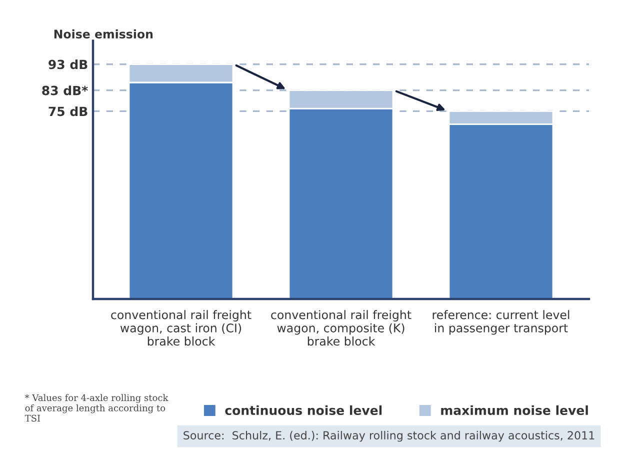 The height and width of the screenshot is (453, 620). What do you see at coordinates (501, 322) in the screenshot?
I see `x-tick-label: reference: current level in passenger transport` at bounding box center [501, 322].